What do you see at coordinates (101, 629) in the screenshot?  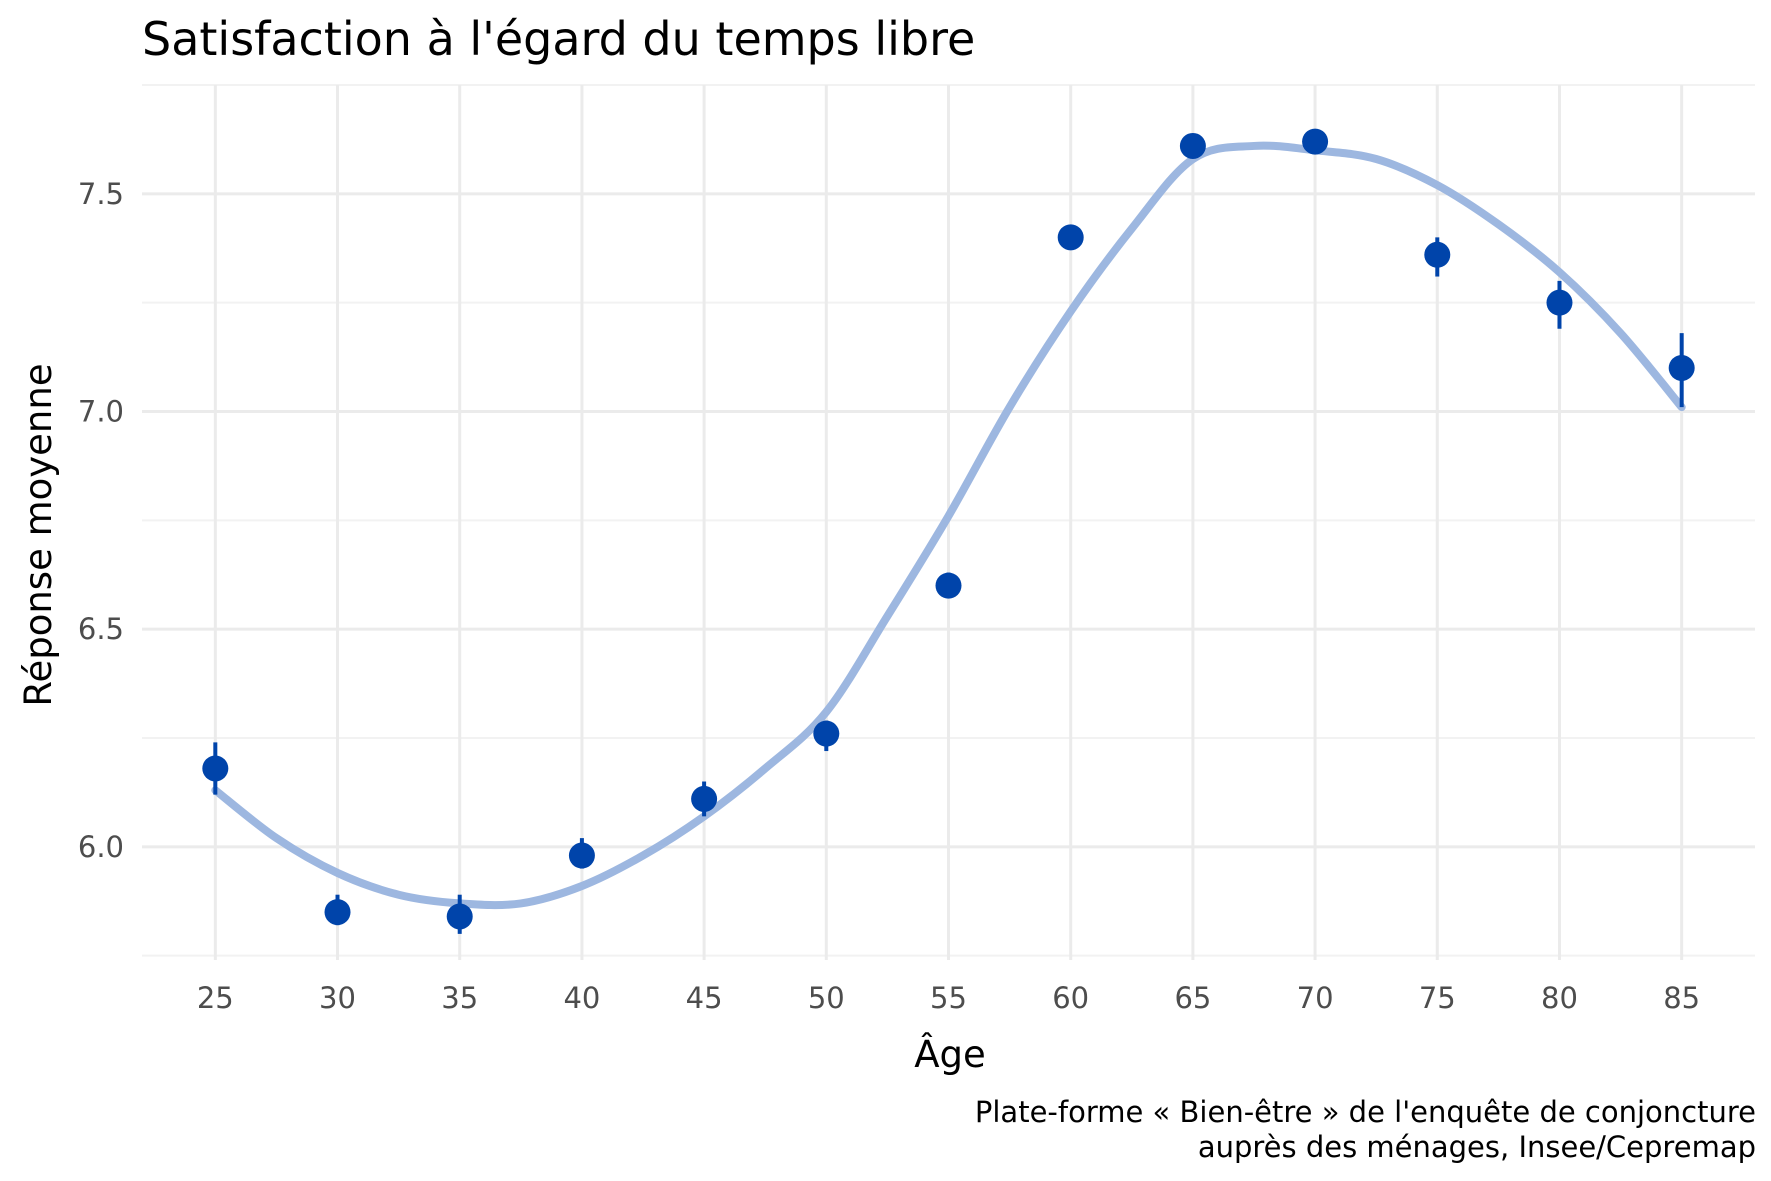 I see `y-tick-label: 6.5` at bounding box center [101, 629].